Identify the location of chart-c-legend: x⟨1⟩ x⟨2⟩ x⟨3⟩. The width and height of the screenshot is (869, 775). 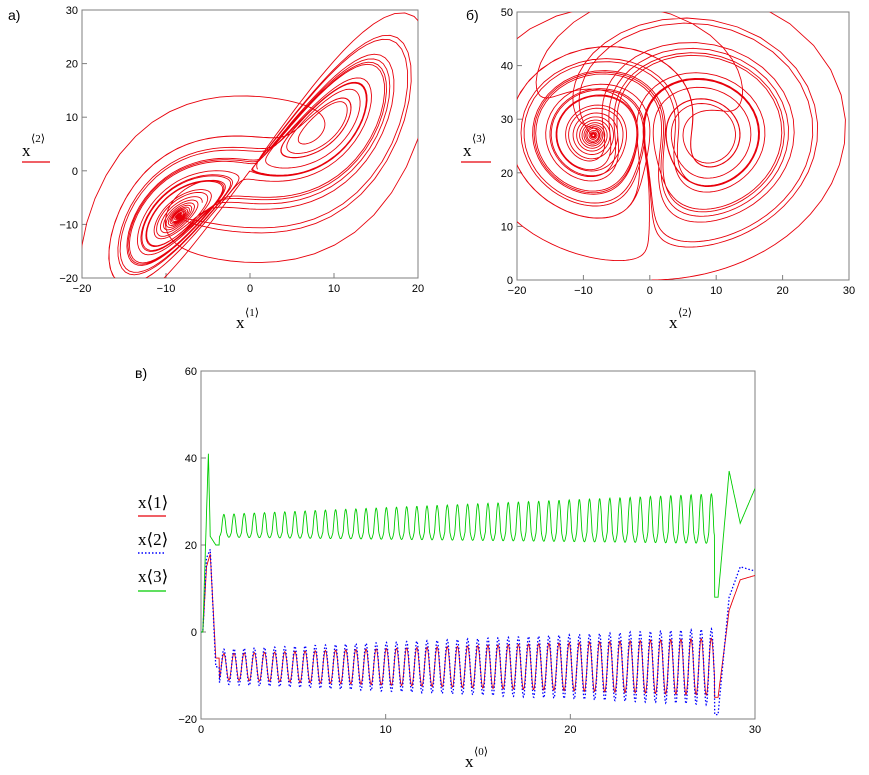
(153, 542).